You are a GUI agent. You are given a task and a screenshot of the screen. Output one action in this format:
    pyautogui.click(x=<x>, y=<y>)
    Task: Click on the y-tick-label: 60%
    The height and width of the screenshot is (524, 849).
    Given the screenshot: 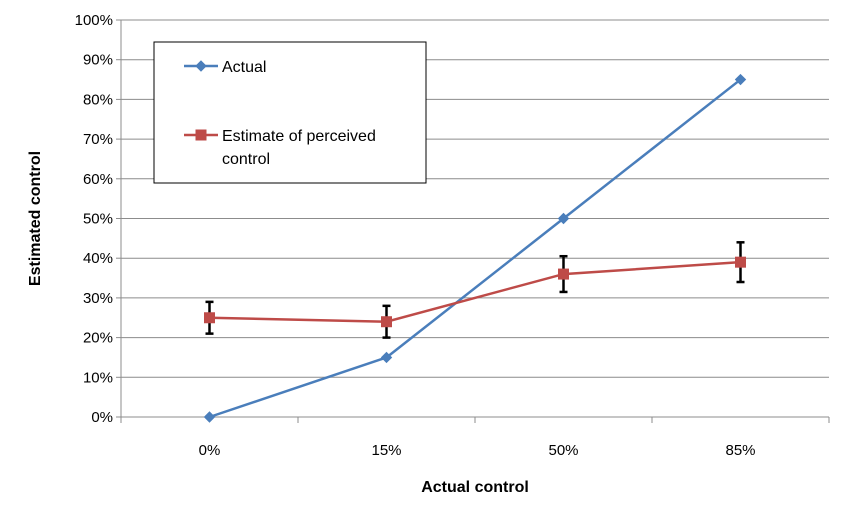 What is the action you would take?
    pyautogui.click(x=98, y=179)
    